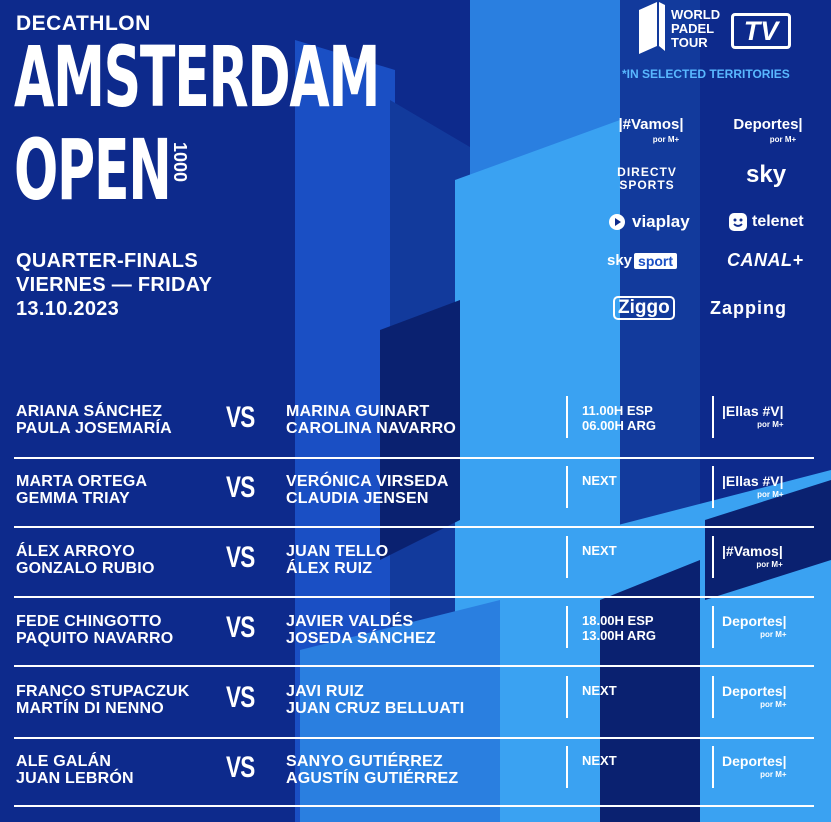  I want to click on deportes-label: Deportes|, so click(768, 124).